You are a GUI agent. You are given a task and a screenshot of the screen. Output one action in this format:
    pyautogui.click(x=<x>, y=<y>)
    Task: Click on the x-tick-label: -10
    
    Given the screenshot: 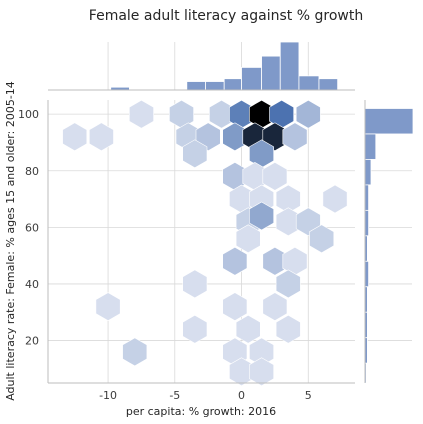 What is the action you would take?
    pyautogui.click(x=108, y=395)
    